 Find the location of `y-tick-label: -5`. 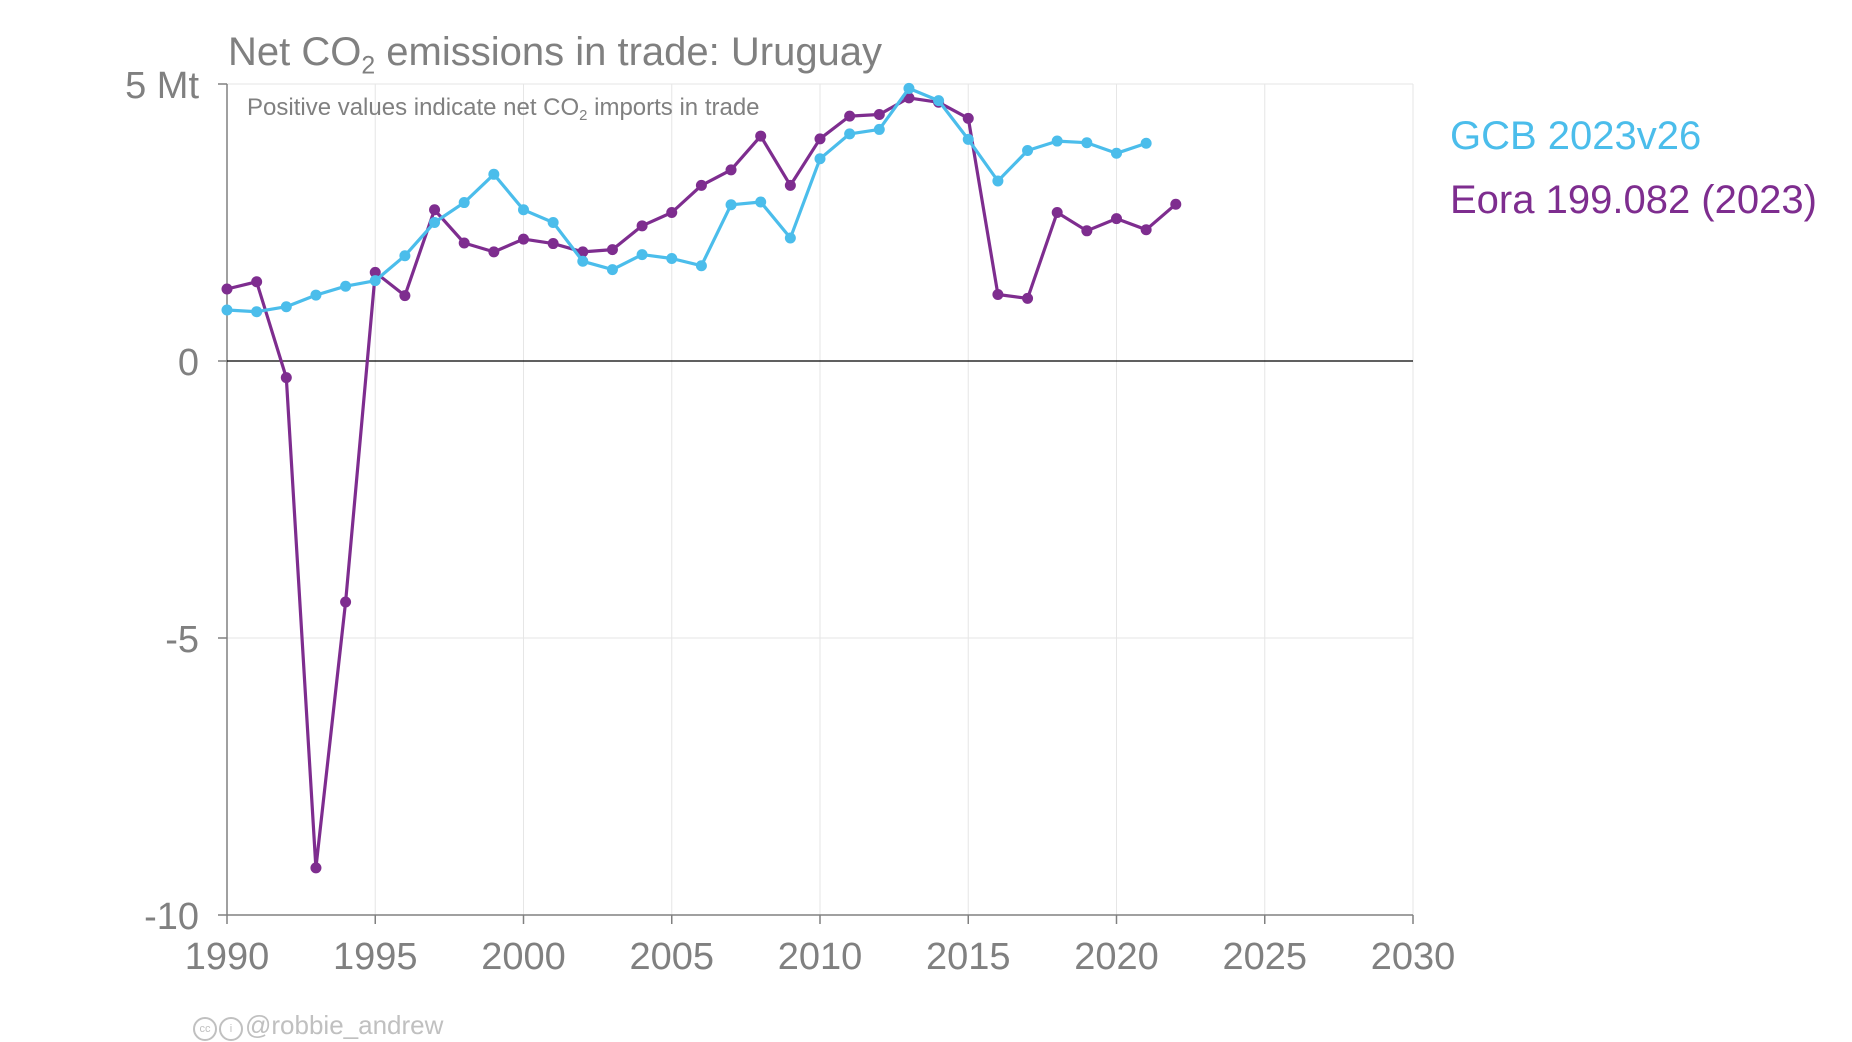

y-tick-label: -5 is located at coordinates (182, 640).